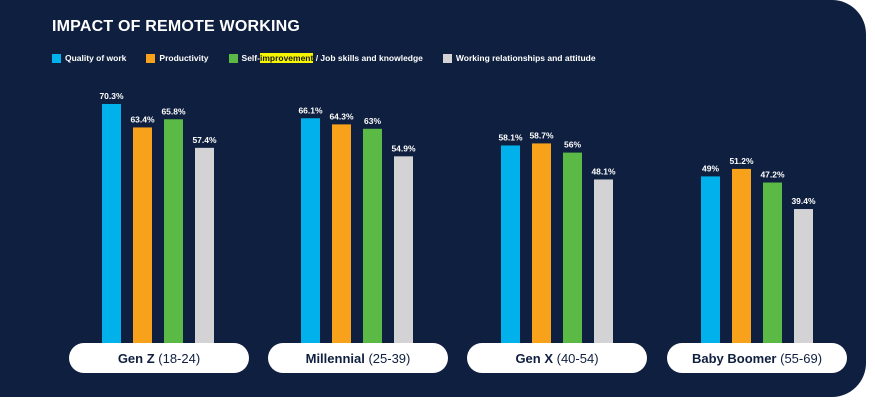  What do you see at coordinates (372, 121) in the screenshot?
I see `bar-label-millennial-self-improvement-job-skills-and-knowledge: 63%` at bounding box center [372, 121].